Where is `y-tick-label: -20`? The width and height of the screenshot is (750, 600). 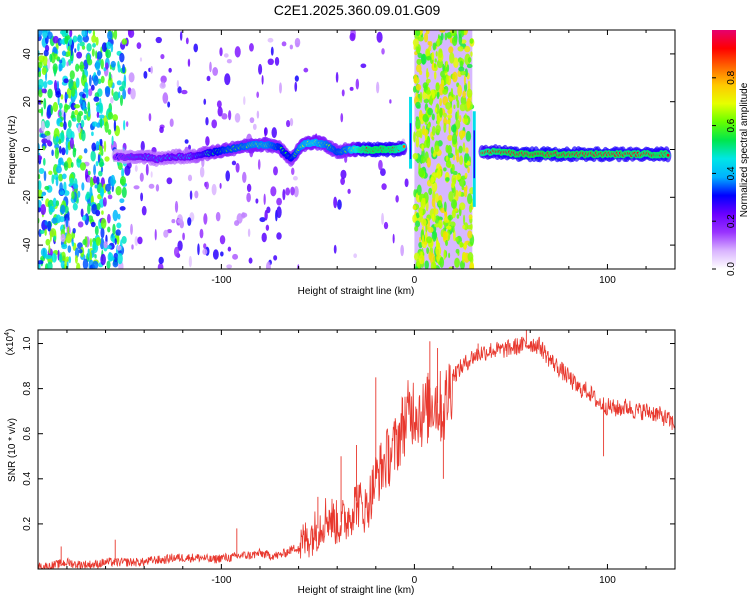
y-tick-label: -20 is located at coordinates (27, 197).